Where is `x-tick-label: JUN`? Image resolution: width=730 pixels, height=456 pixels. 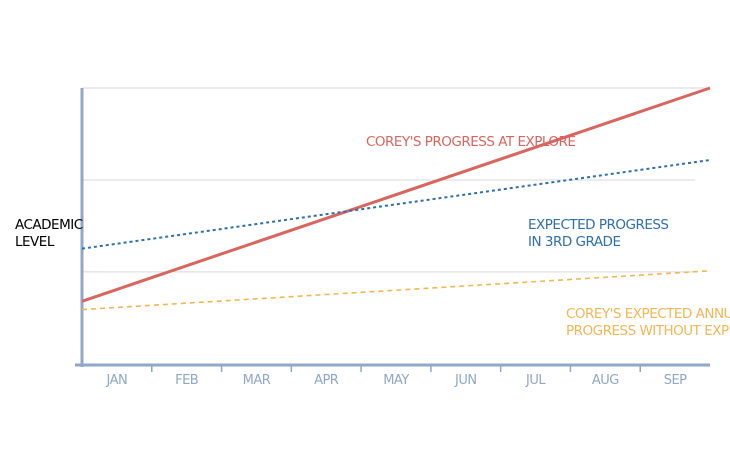 x-tick-label: JUN is located at coordinates (465, 380).